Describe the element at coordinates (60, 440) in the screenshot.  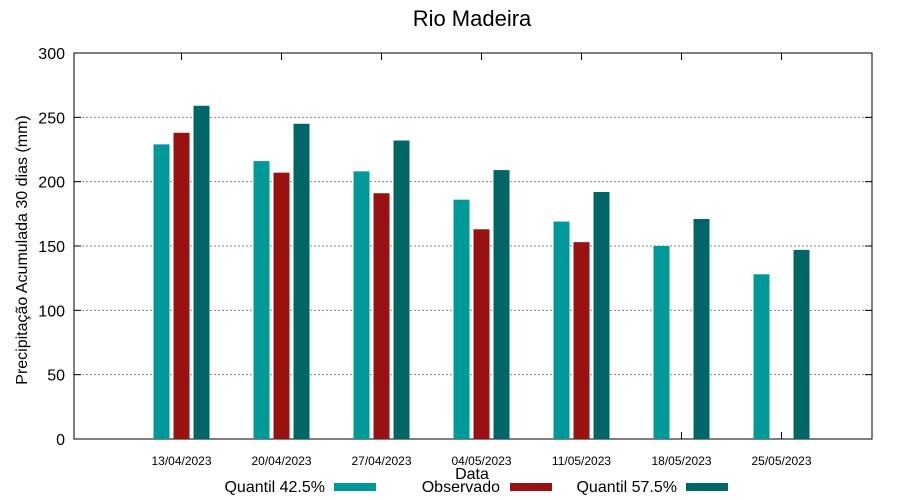
I see `y-tick-label: 0` at that location.